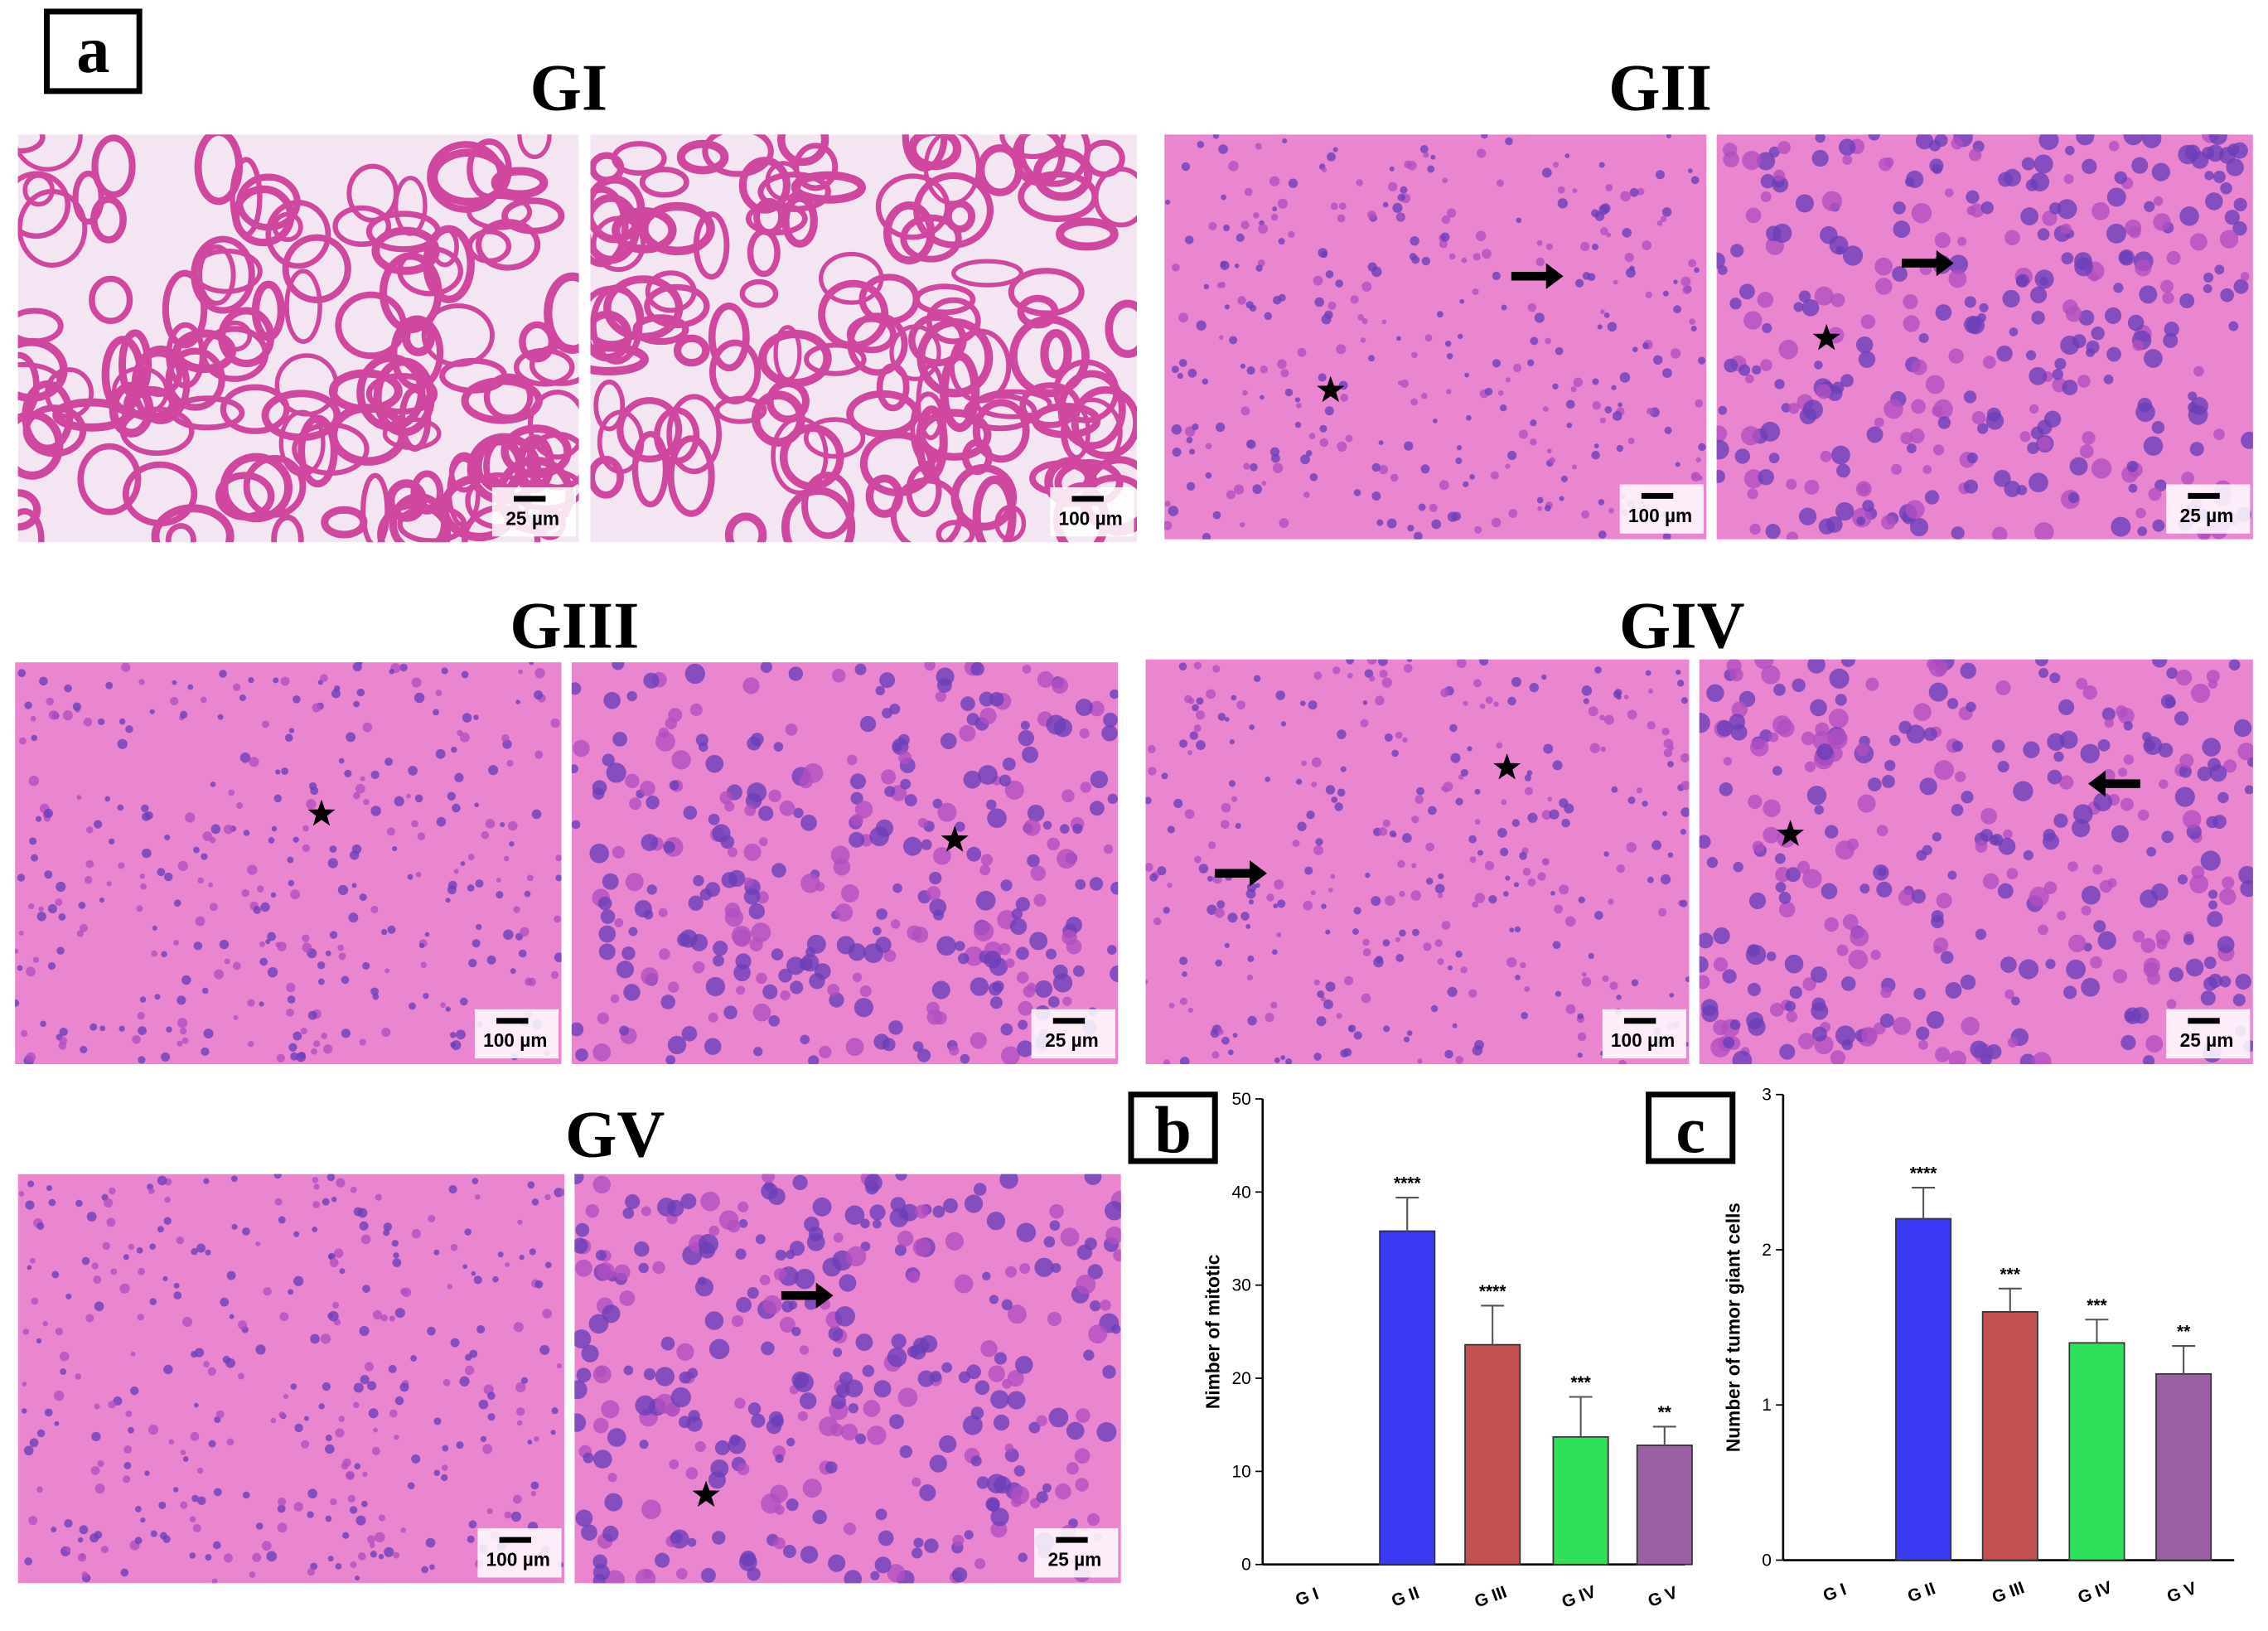 The image size is (2268, 1631). What do you see at coordinates (2096, 1593) in the screenshot?
I see `x-tick-label: G IV` at bounding box center [2096, 1593].